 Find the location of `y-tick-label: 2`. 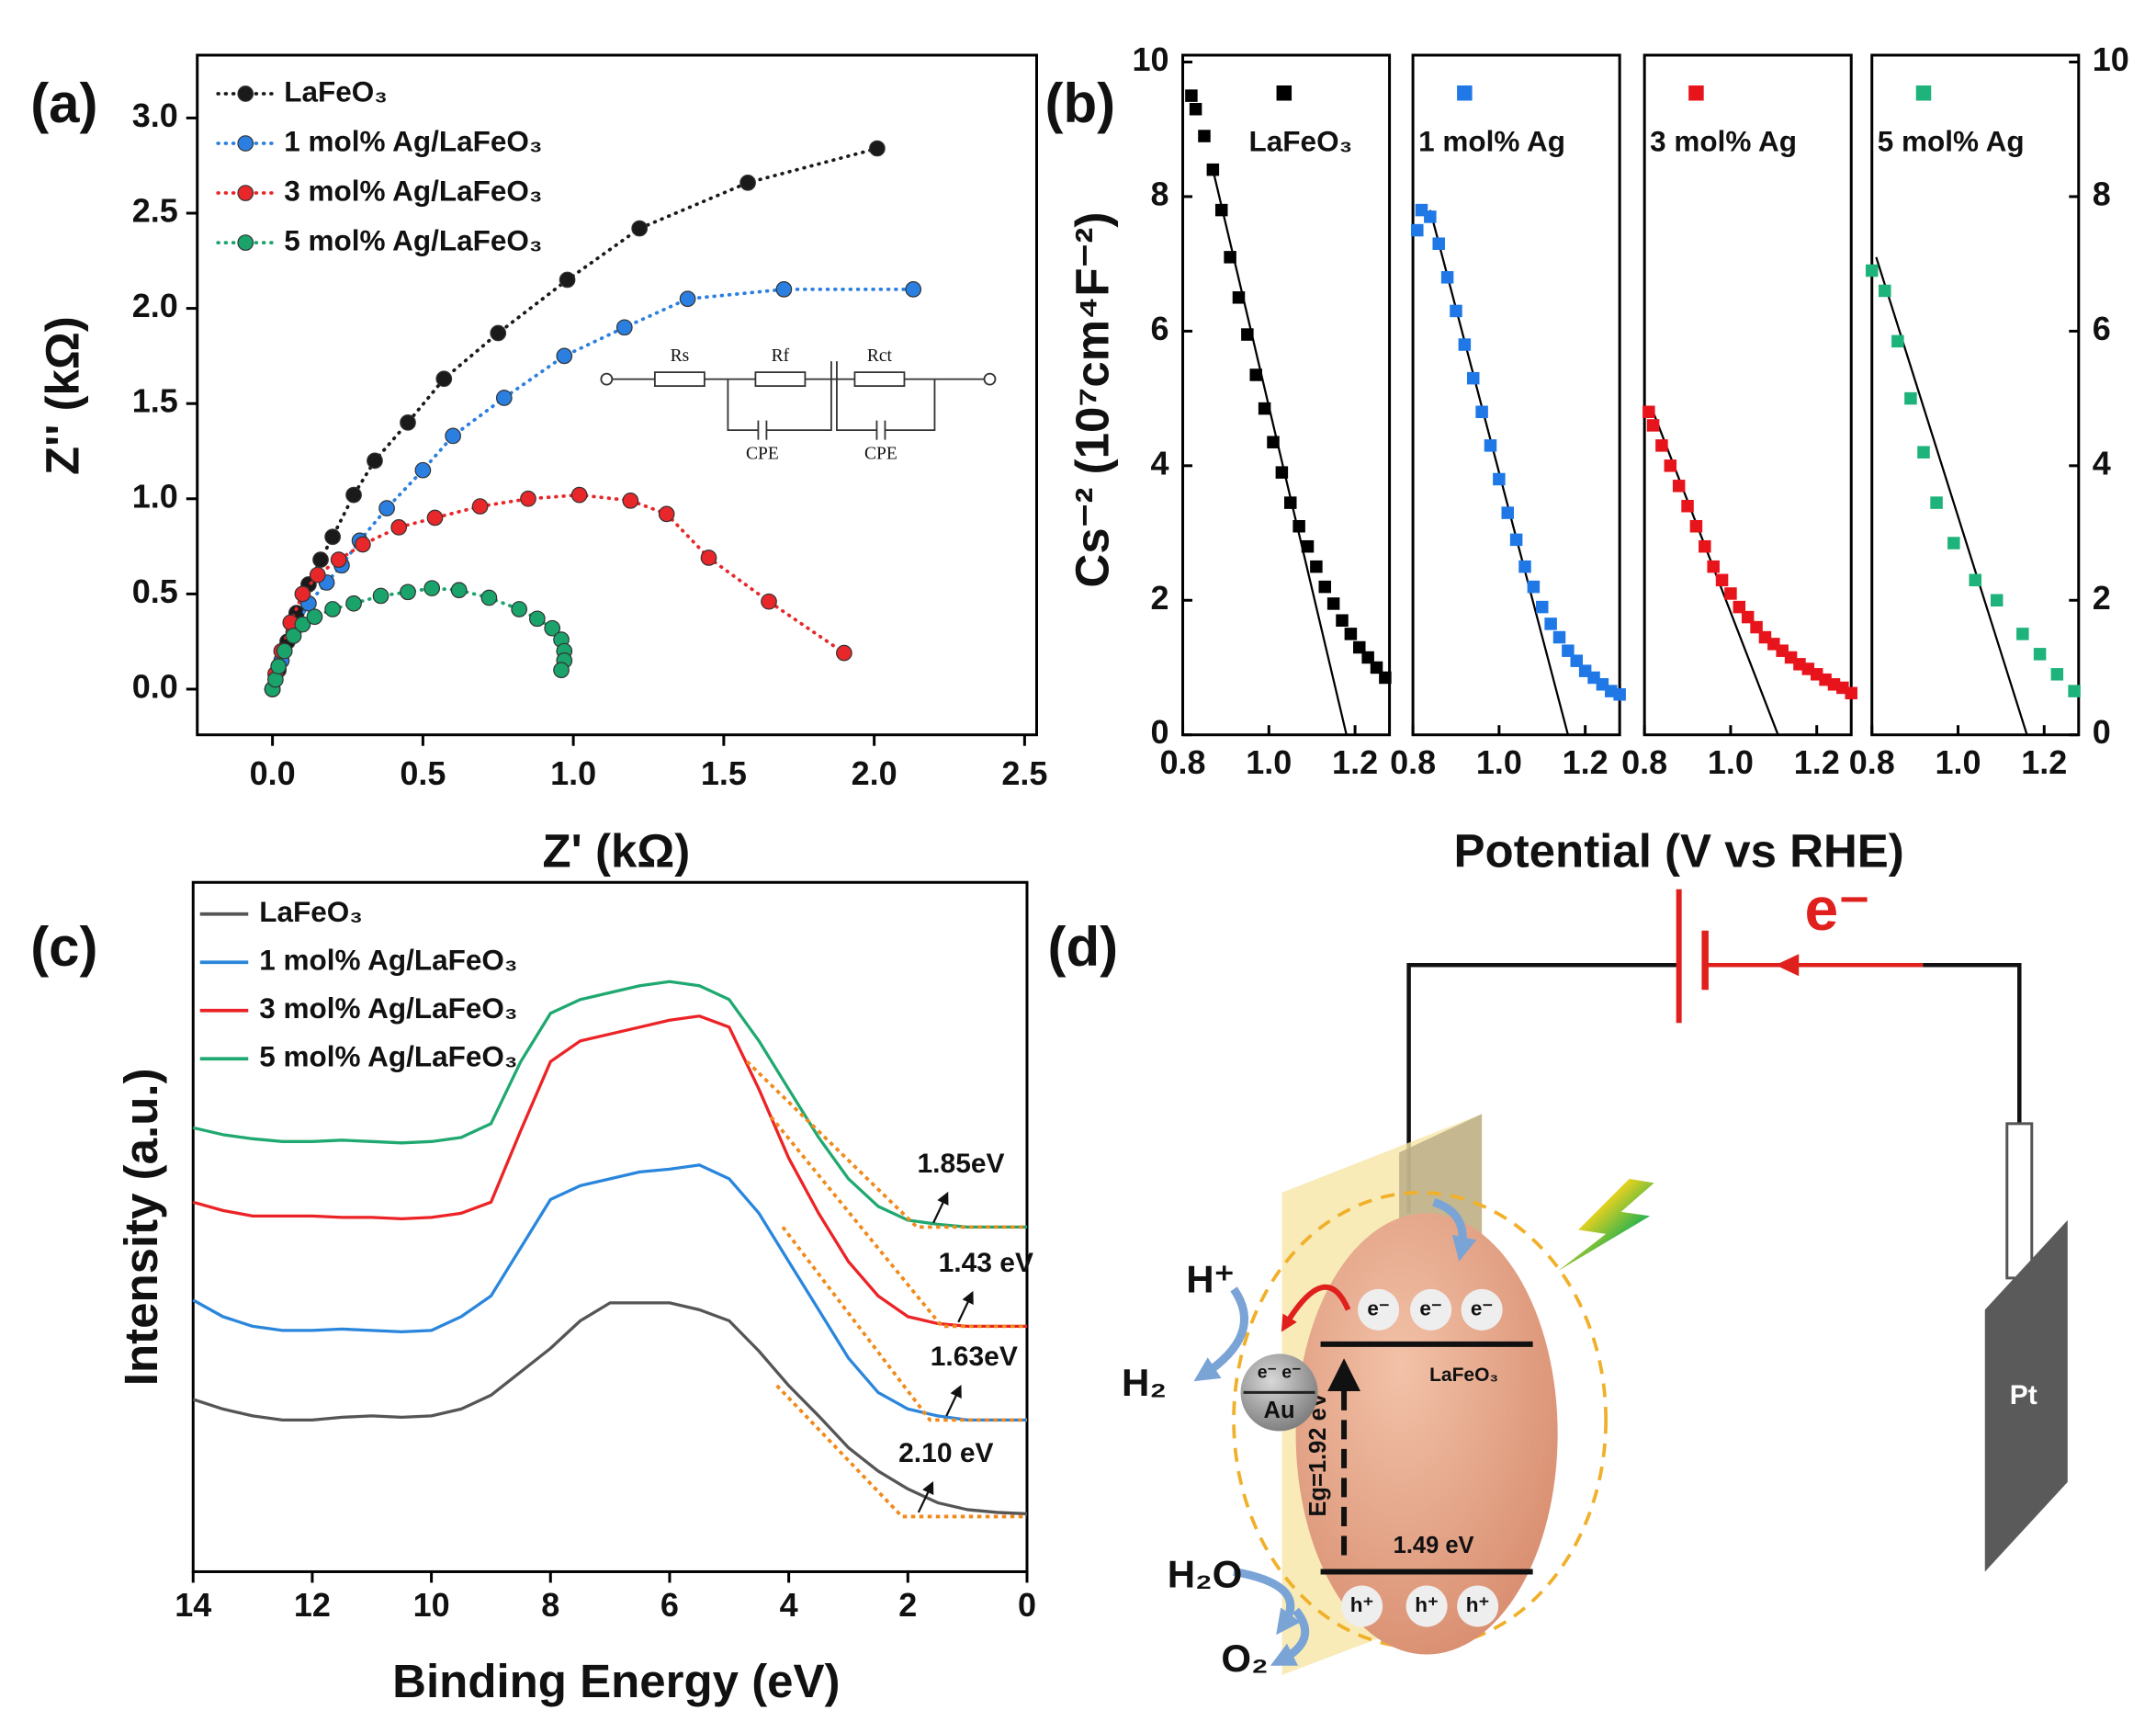

y-tick-label: 2 is located at coordinates (1159, 598).